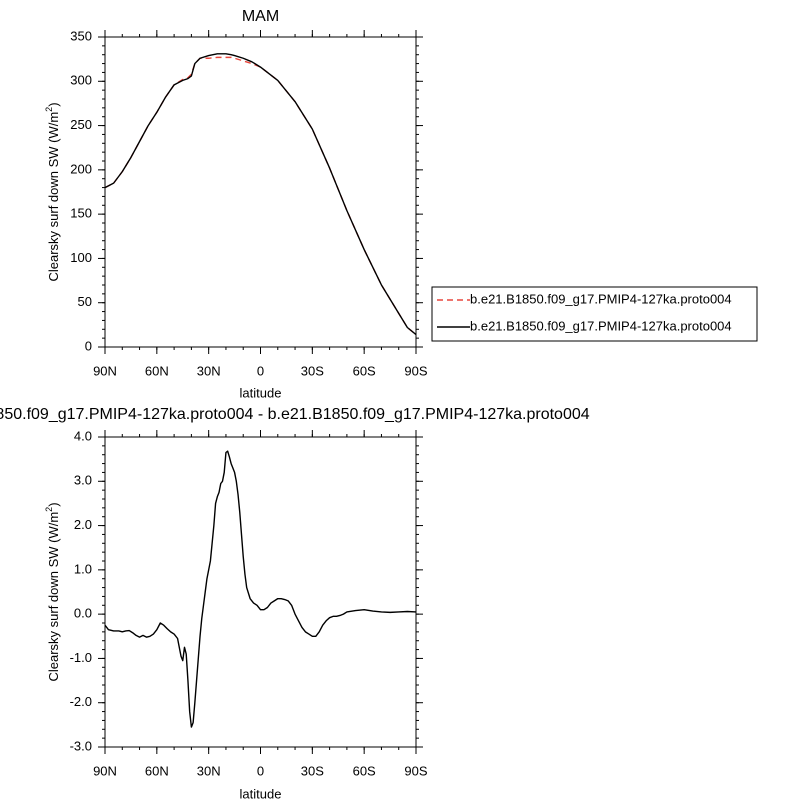  What do you see at coordinates (81, 80) in the screenshot?
I see `y-tick-label: 300` at bounding box center [81, 80].